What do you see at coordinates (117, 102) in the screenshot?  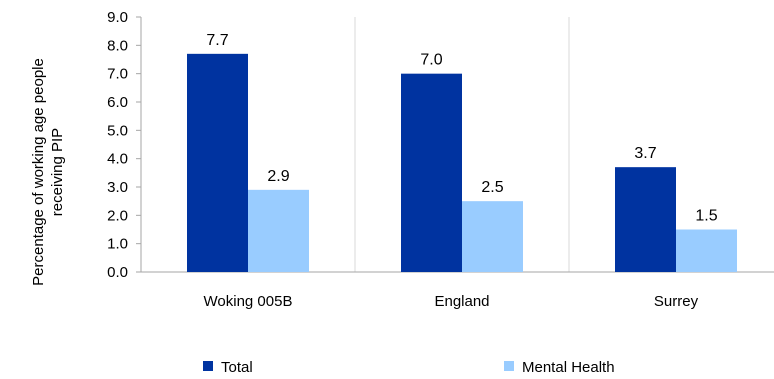 I see `y-tick-label: 6.0` at bounding box center [117, 102].